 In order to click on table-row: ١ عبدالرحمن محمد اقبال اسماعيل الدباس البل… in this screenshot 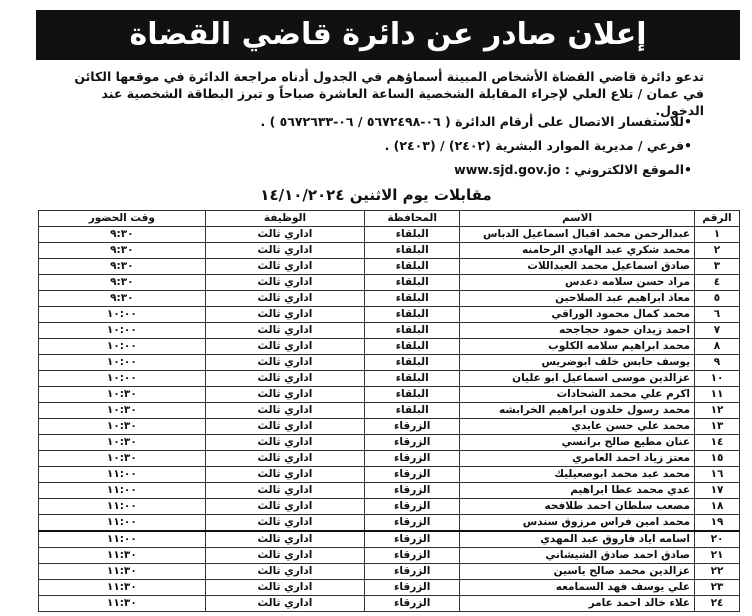, I will do `click(389, 234)`.